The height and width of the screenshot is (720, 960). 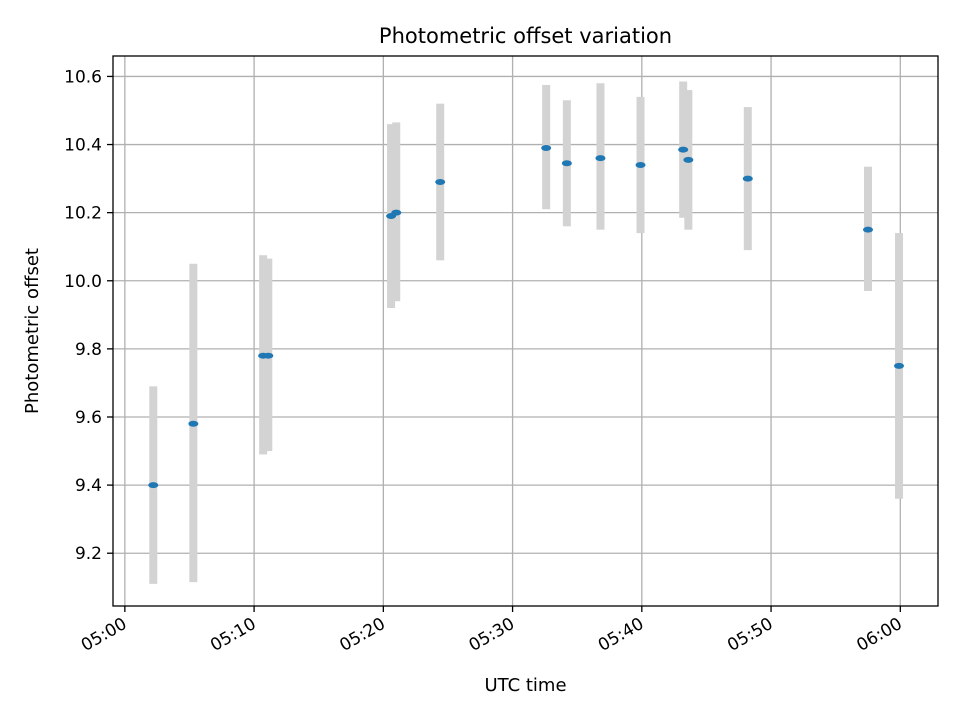 What do you see at coordinates (83, 214) in the screenshot?
I see `y-tick-label: 10.2` at bounding box center [83, 214].